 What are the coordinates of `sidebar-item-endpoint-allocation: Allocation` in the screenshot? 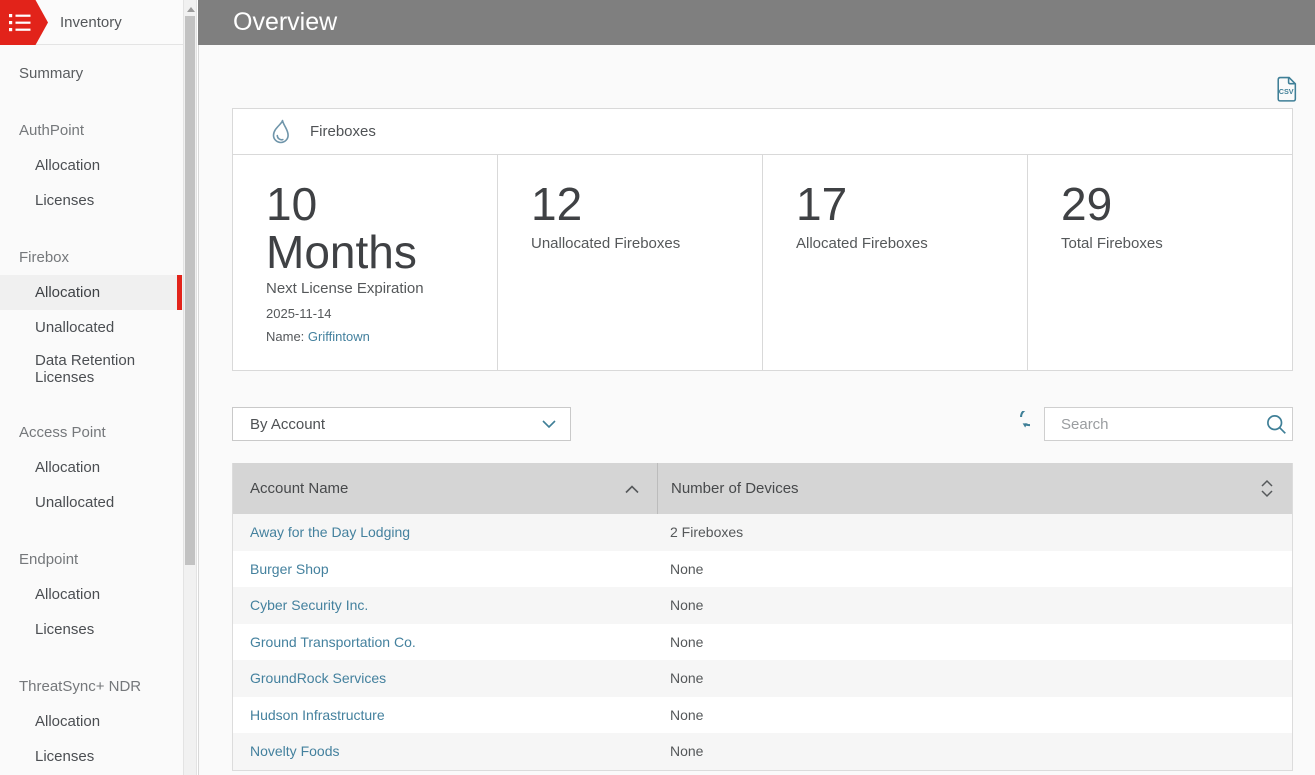 It's located at (68, 594).